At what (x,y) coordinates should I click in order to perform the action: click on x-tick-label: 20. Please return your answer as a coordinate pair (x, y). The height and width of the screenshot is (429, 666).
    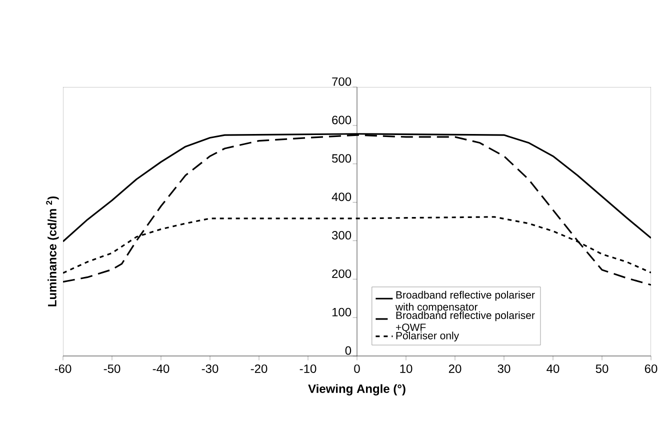
    Looking at the image, I should click on (455, 368).